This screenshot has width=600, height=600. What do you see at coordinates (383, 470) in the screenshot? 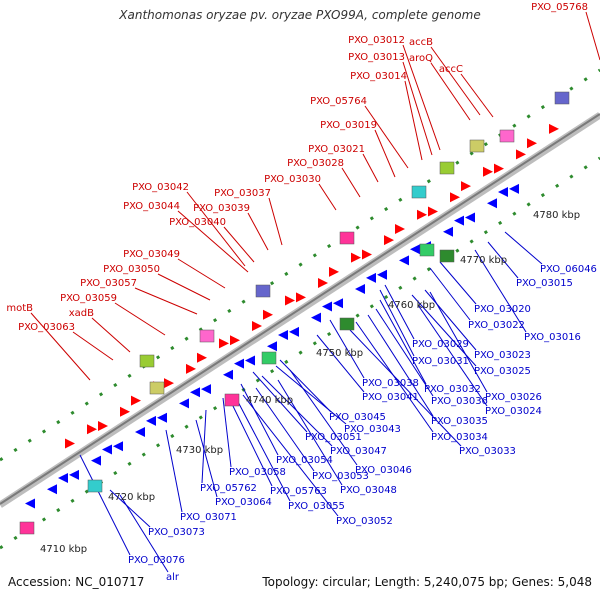
I see `reverse-gene-label: PXO_03046` at bounding box center [383, 470].